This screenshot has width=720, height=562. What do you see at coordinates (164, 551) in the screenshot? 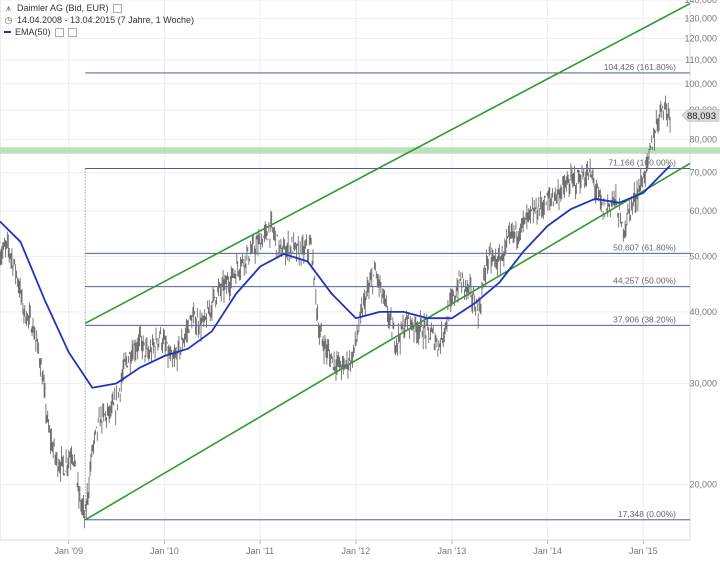
I see `x-tick-label: Jan '10` at bounding box center [164, 551].